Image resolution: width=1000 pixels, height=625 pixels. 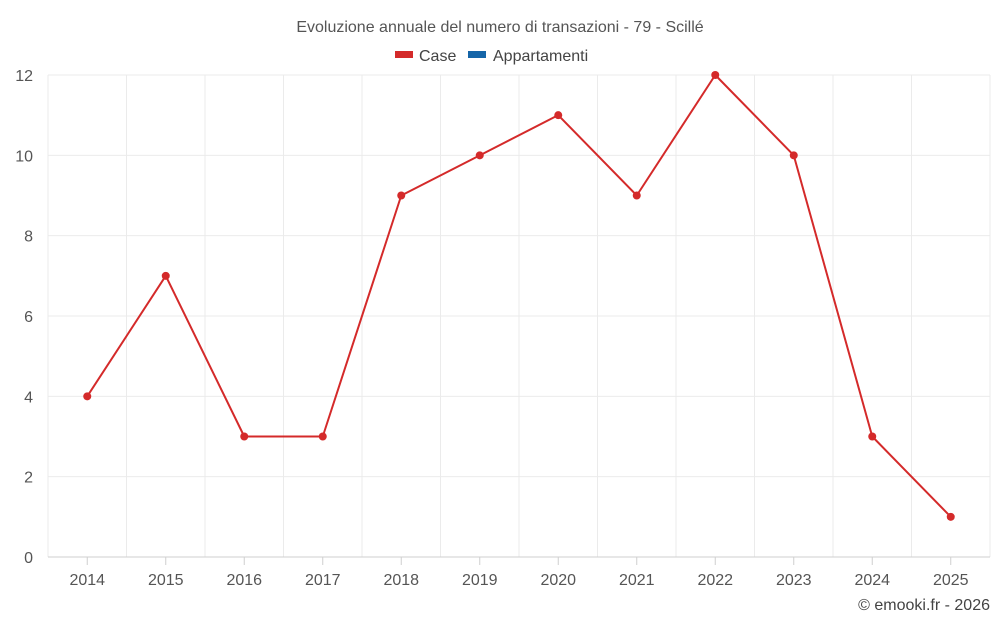 I want to click on y-tick-label: 10, so click(x=24, y=156).